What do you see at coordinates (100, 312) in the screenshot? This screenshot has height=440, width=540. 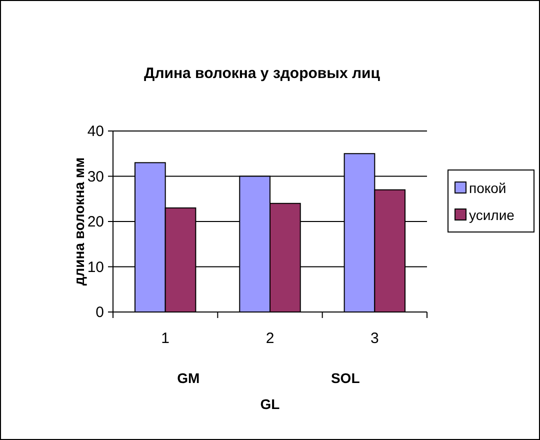 I see `y-tick-label: 0` at bounding box center [100, 312].